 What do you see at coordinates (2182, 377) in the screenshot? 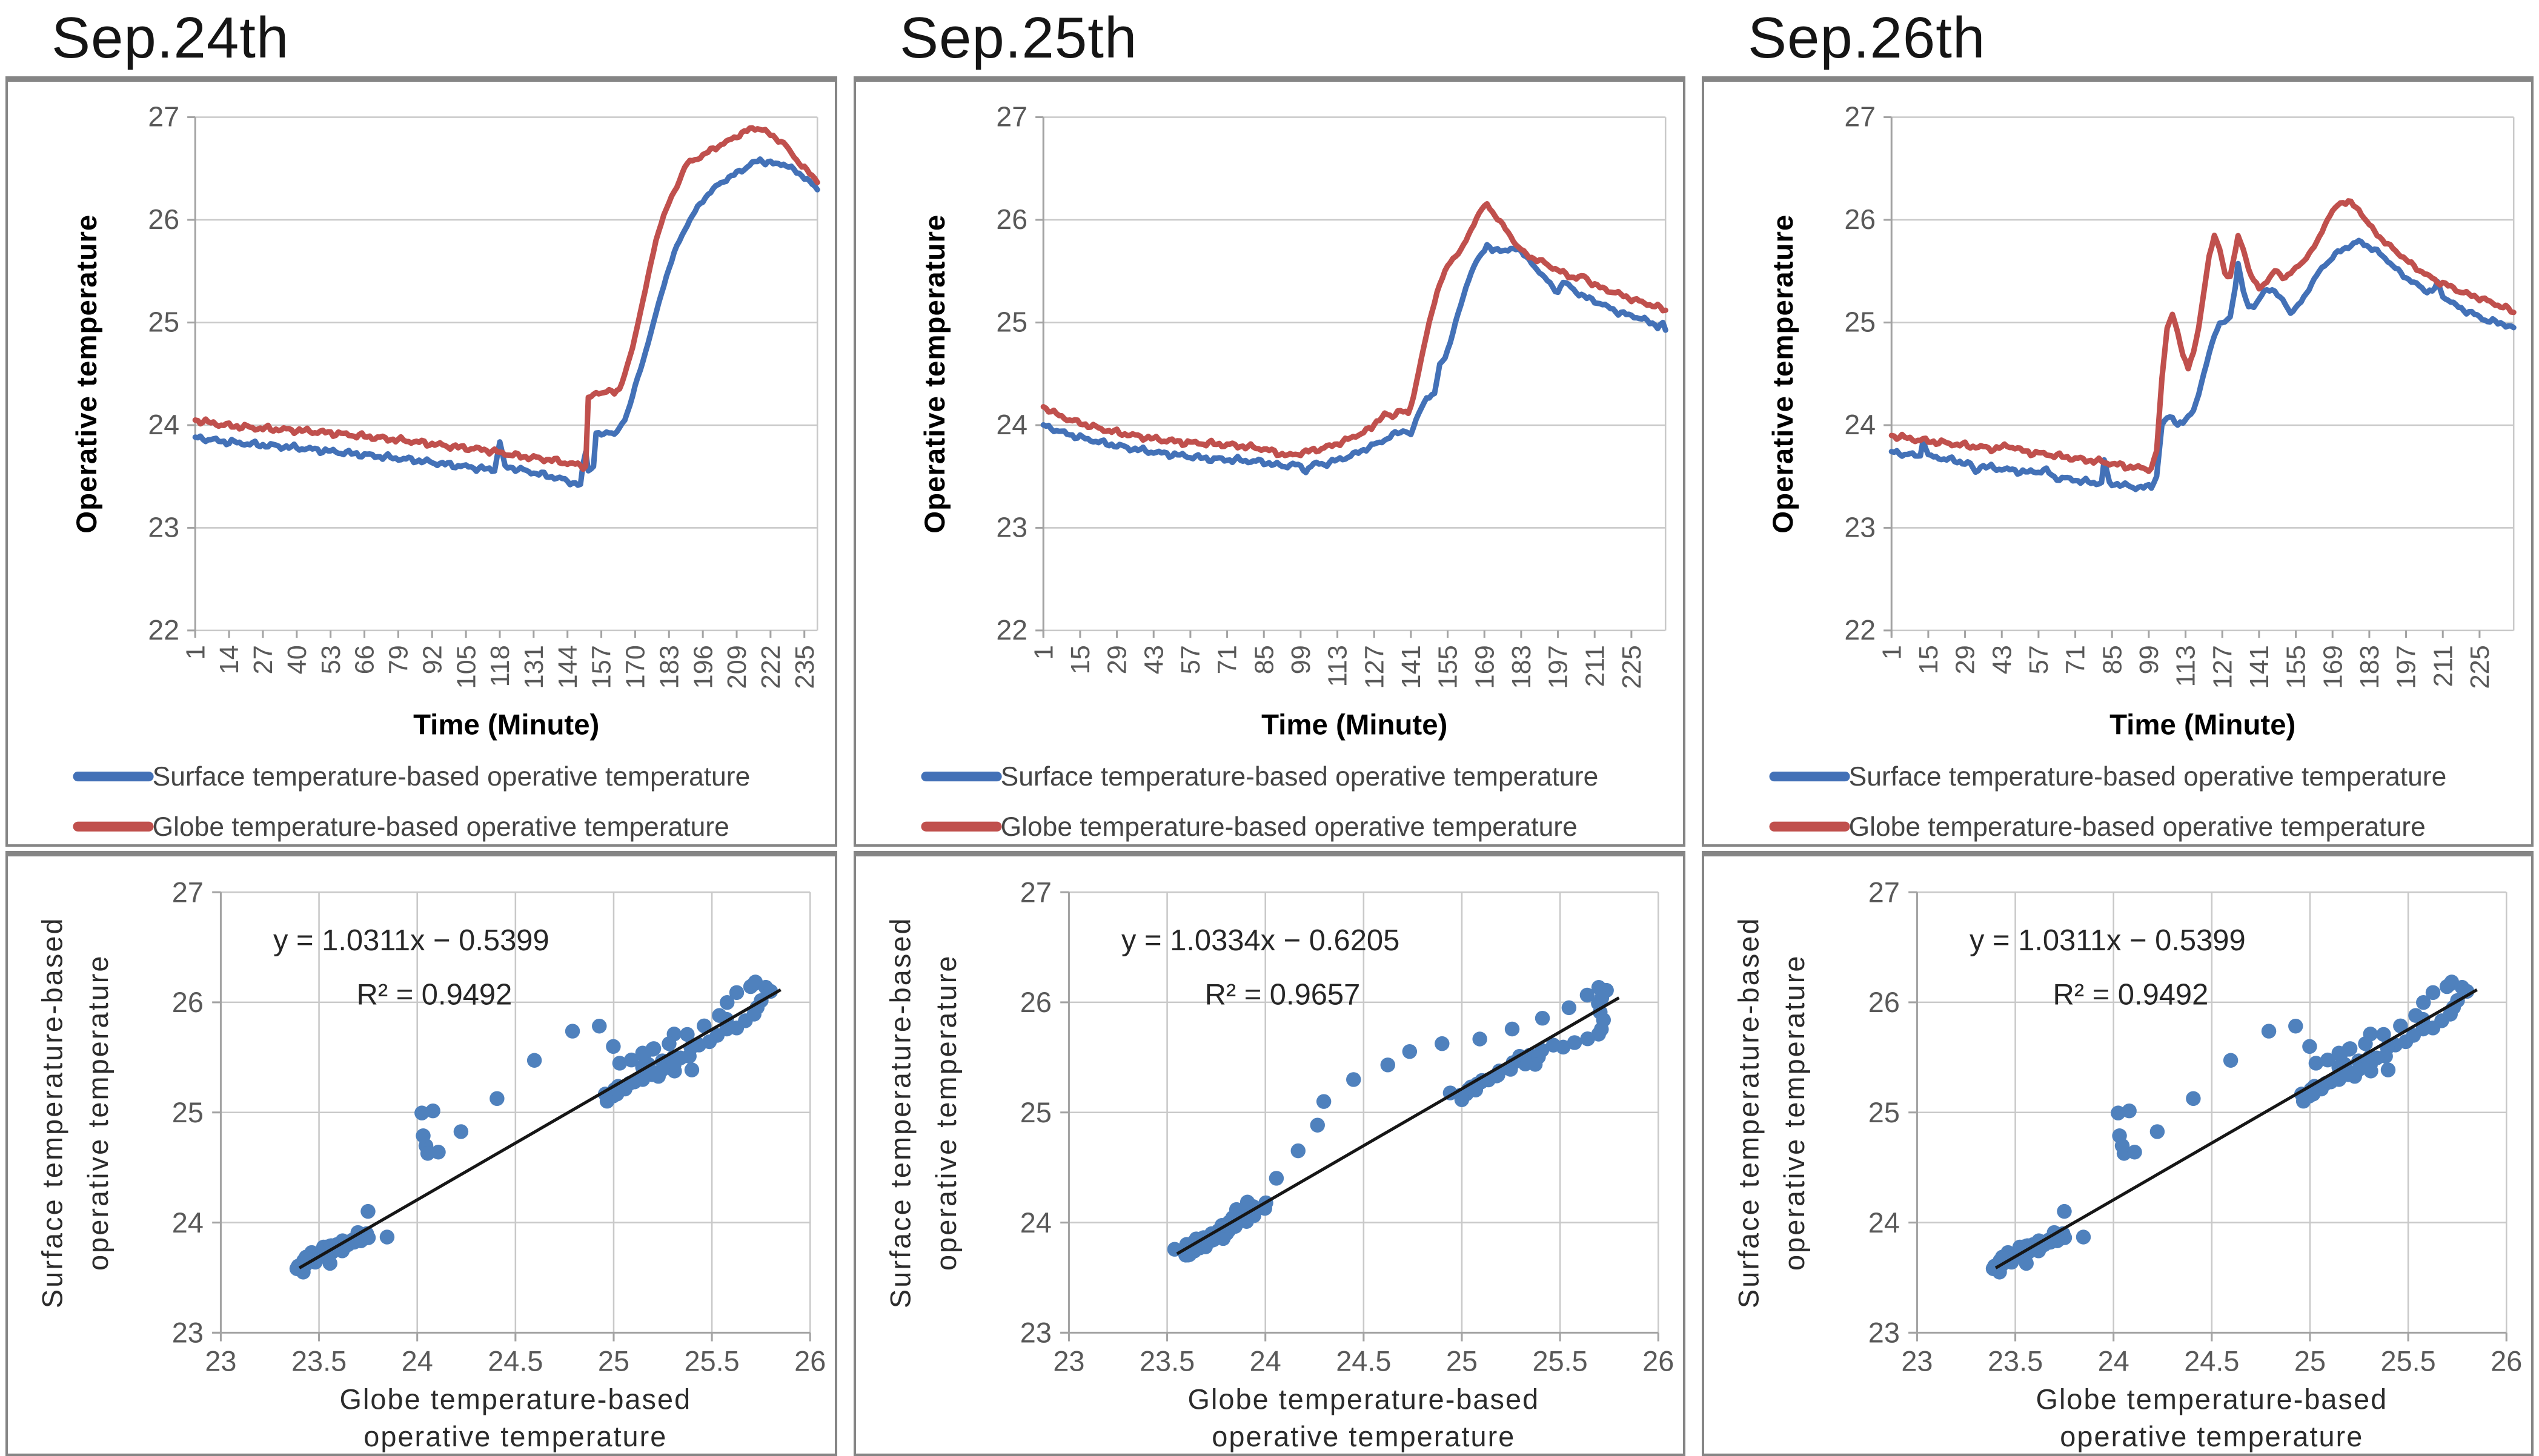
I see `axes` at bounding box center [2182, 377].